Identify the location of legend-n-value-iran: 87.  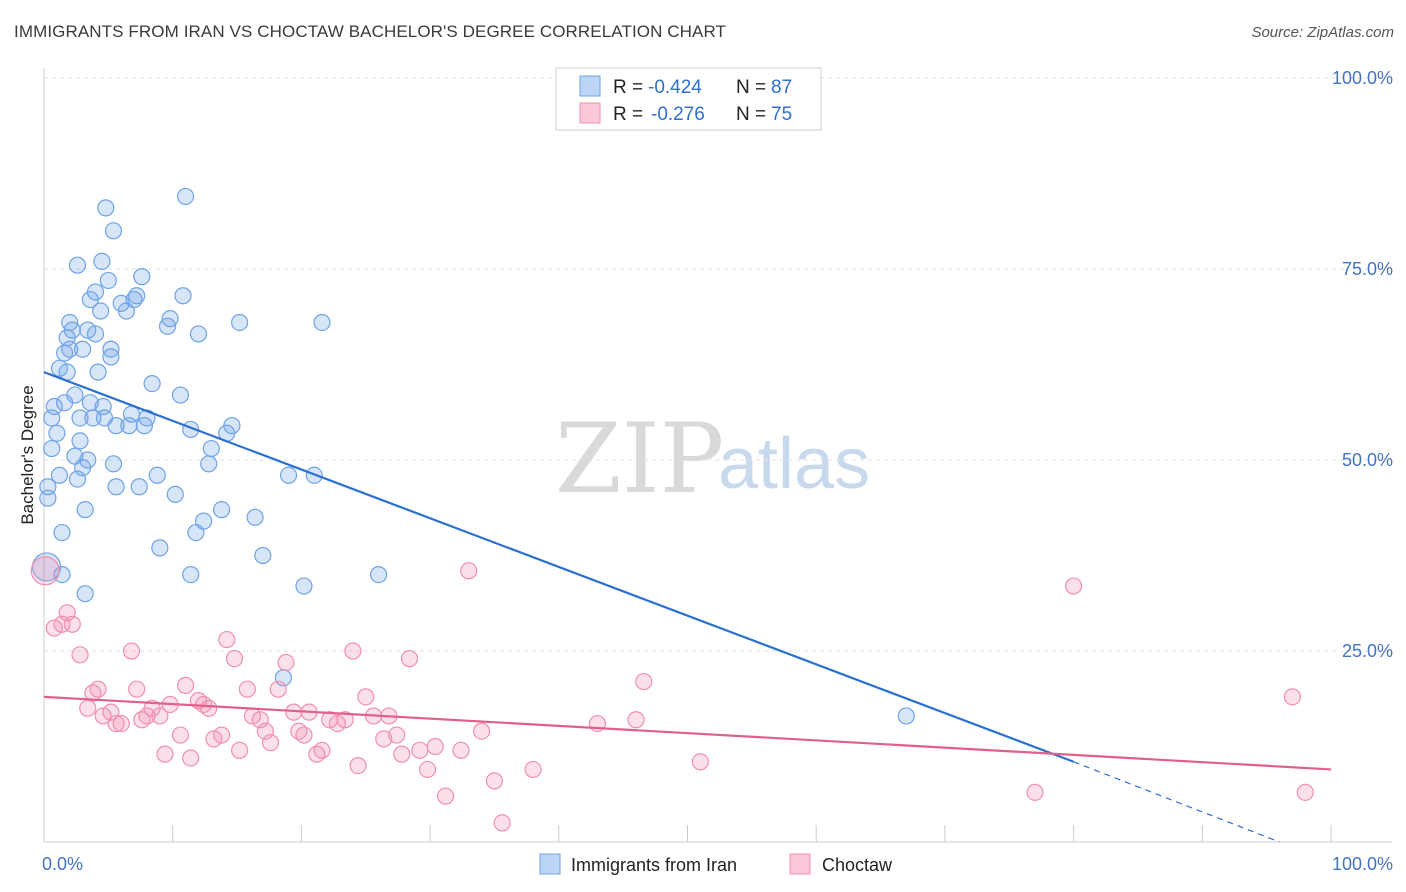
(781, 87).